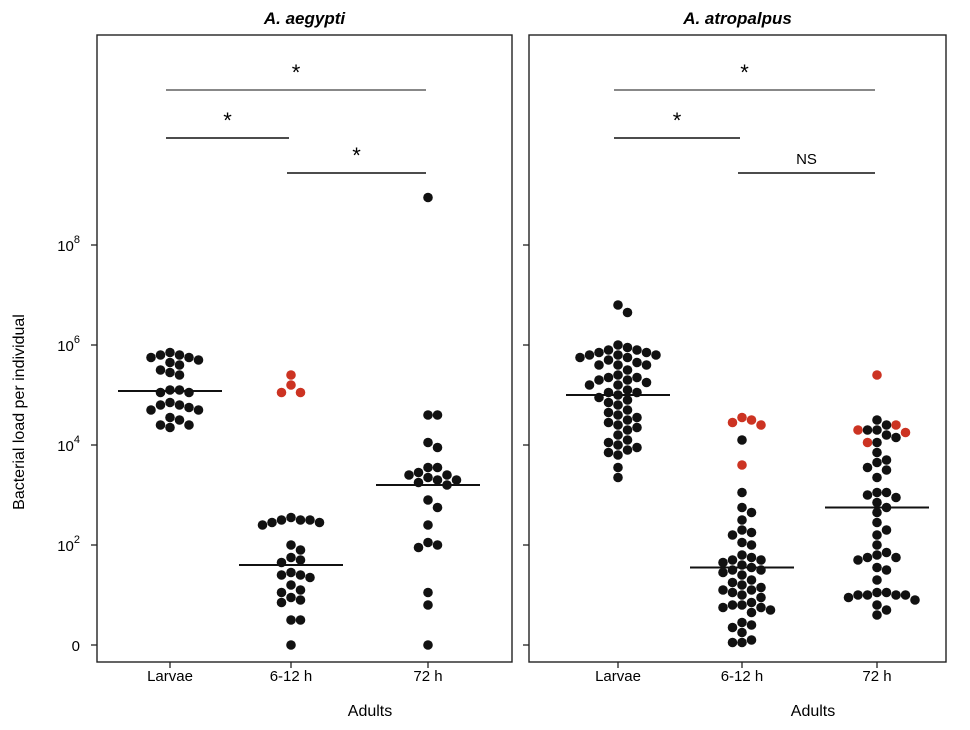  What do you see at coordinates (76, 646) in the screenshot?
I see `y-tick-label: 0` at bounding box center [76, 646].